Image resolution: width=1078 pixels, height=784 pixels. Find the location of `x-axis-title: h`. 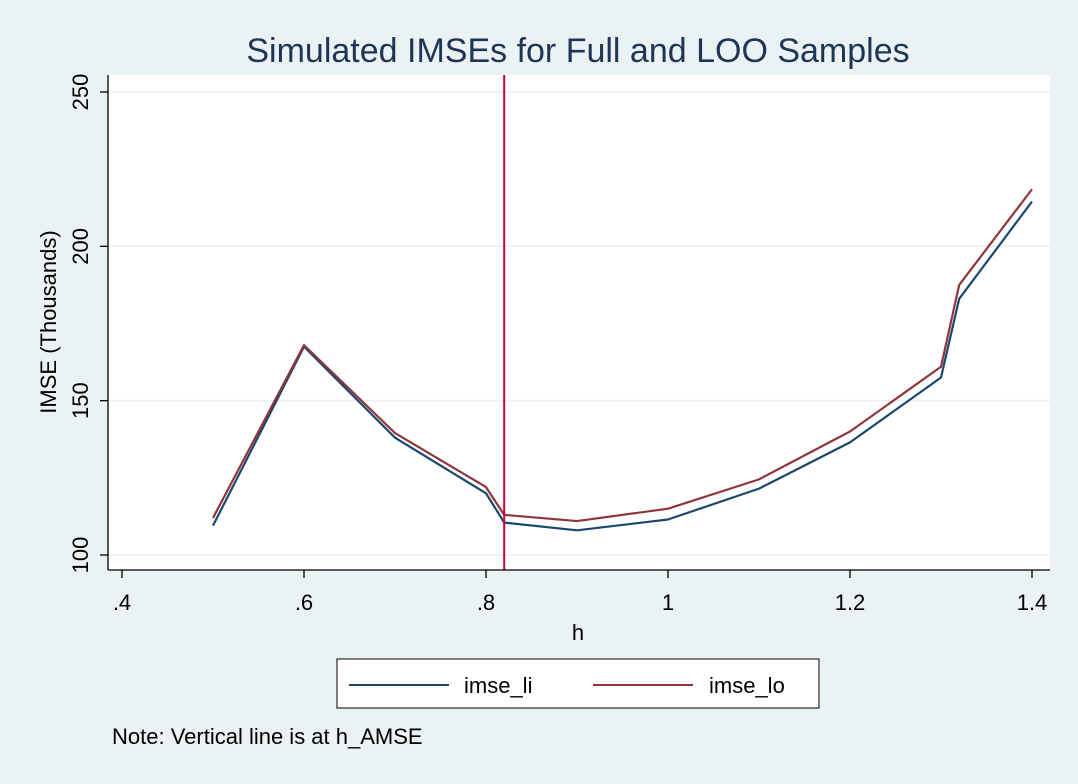

x-axis-title: h is located at coordinates (578, 632).